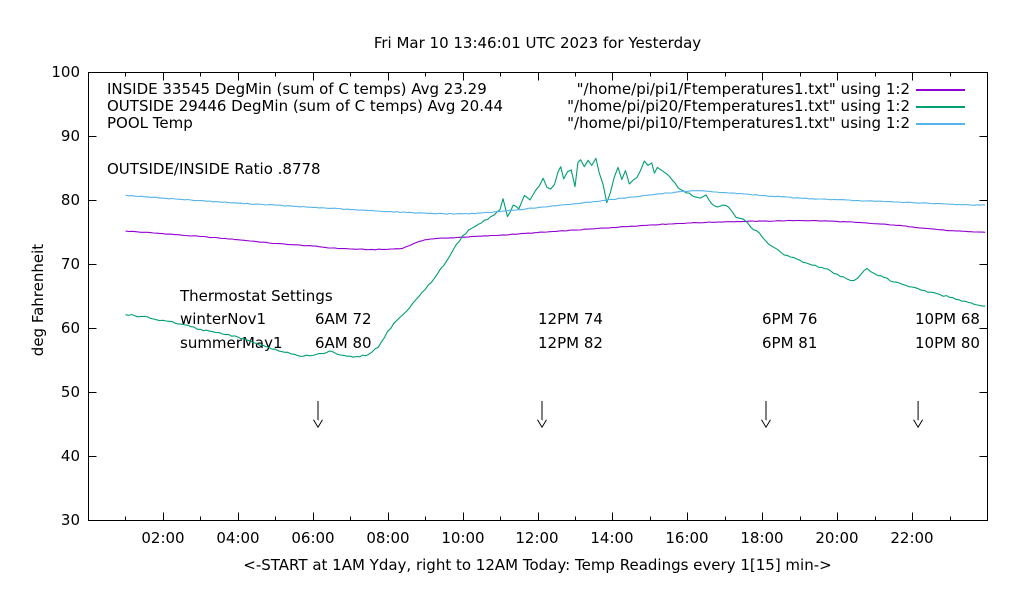  Describe the element at coordinates (65, 72) in the screenshot. I see `y-tick-label-100: 100` at that location.